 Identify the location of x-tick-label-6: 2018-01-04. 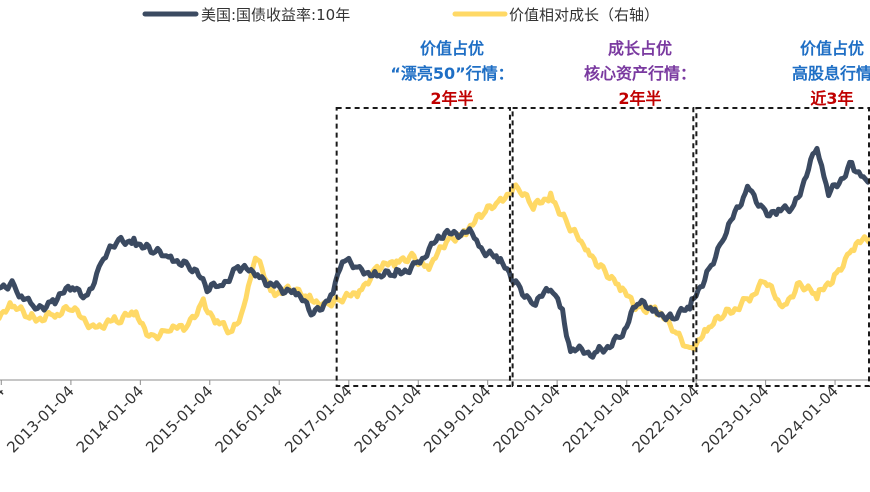
(388, 419).